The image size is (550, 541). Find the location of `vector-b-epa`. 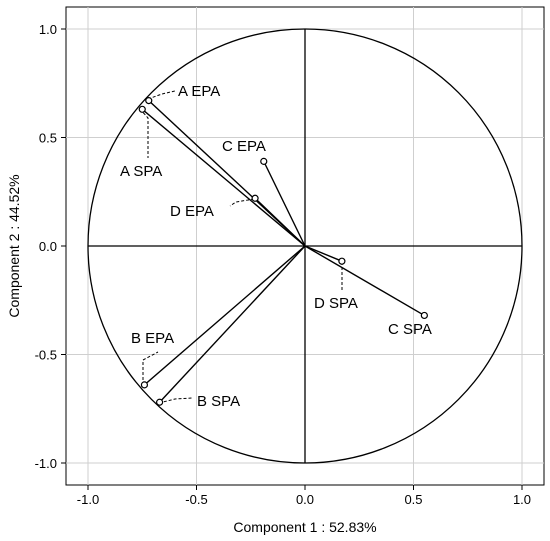

vector-b-epa is located at coordinates (224, 315).